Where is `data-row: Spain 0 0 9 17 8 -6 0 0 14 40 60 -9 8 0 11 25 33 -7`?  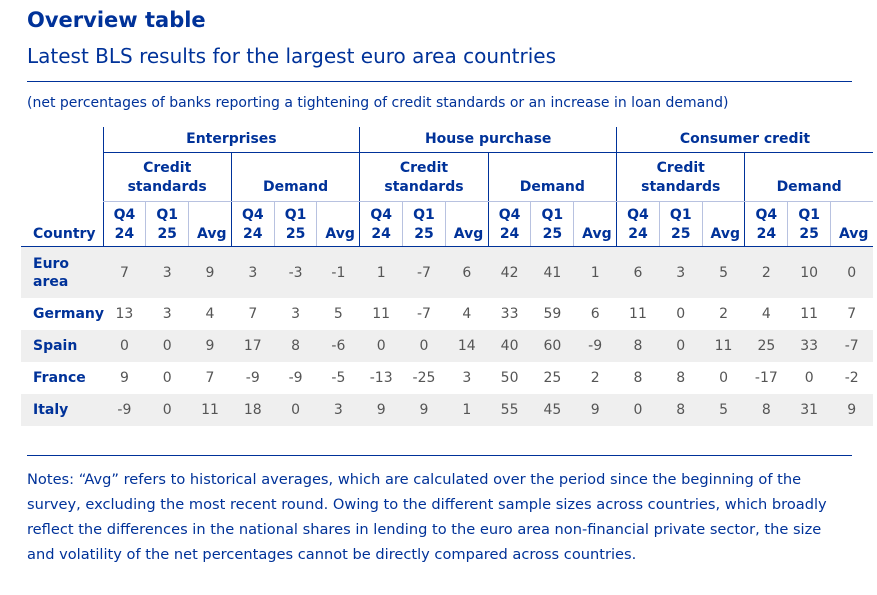
data-row: Spain 0 0 9 17 8 -6 0 0 14 40 60 -9 8 0 11 25 33 -7 is located at coordinates (447, 346).